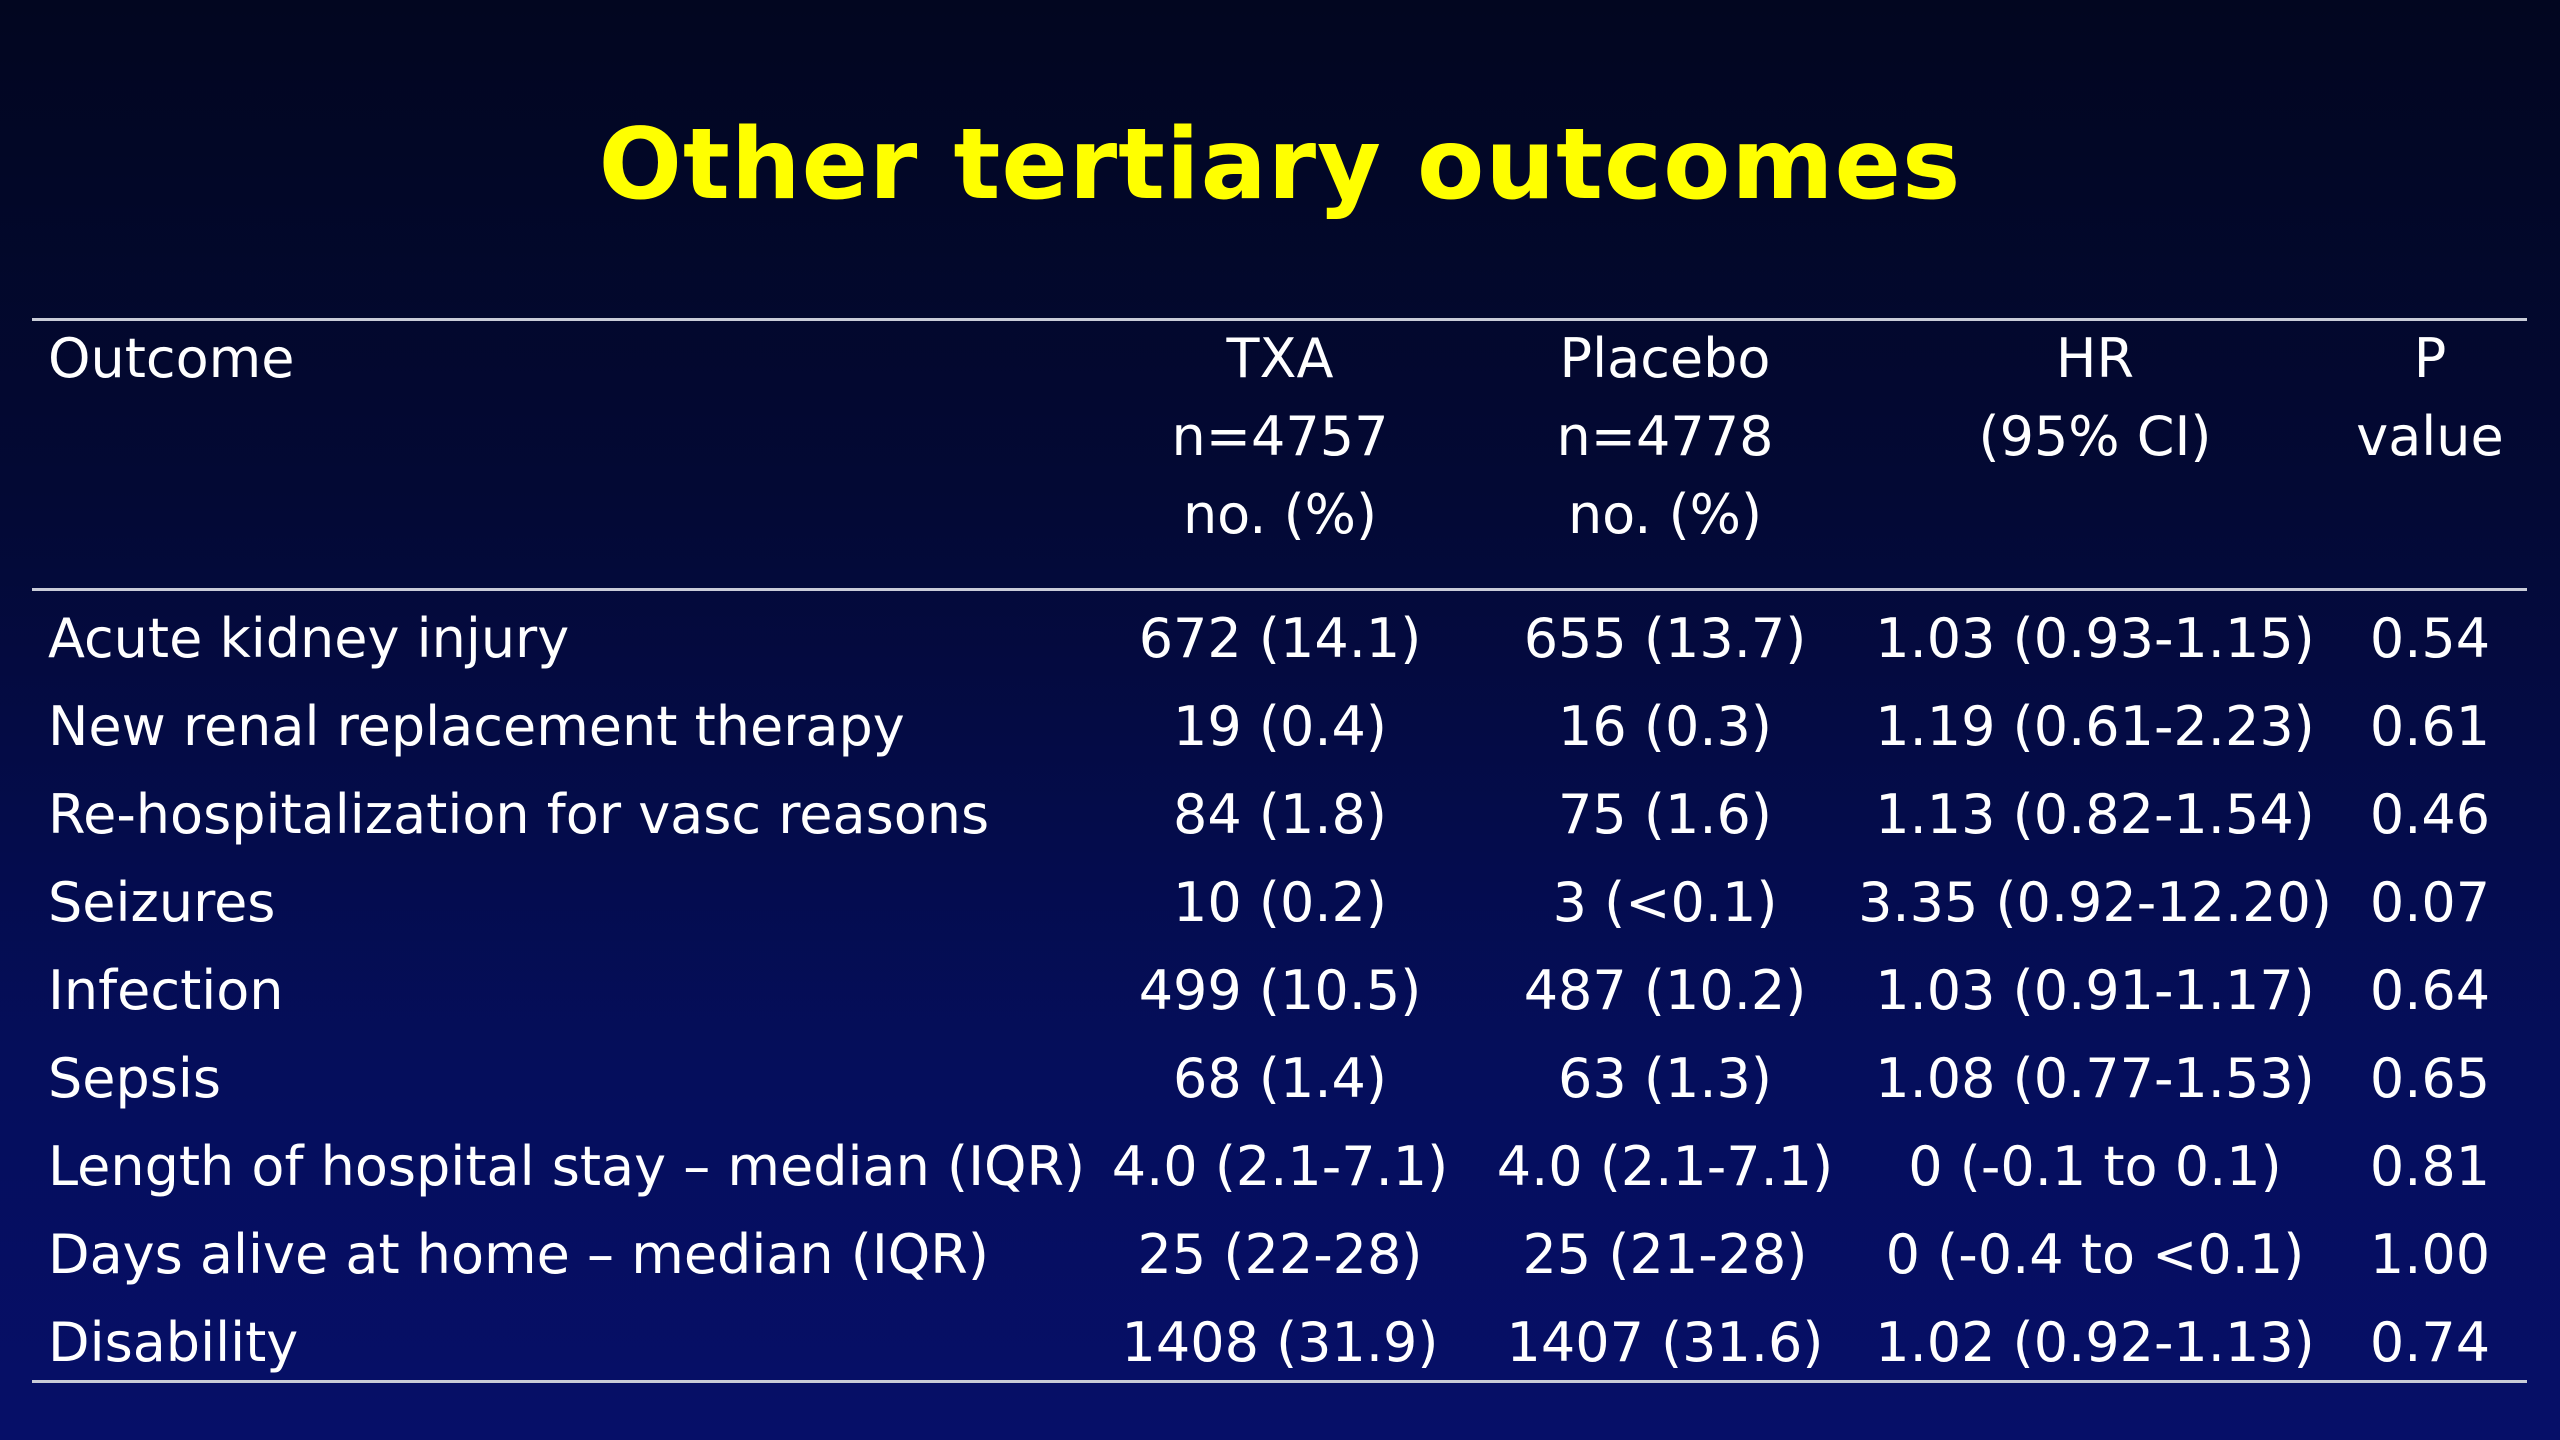 The height and width of the screenshot is (1440, 2560). Describe the element at coordinates (1665, 814) in the screenshot. I see `cell-placebo: 75 (1.6)` at that location.